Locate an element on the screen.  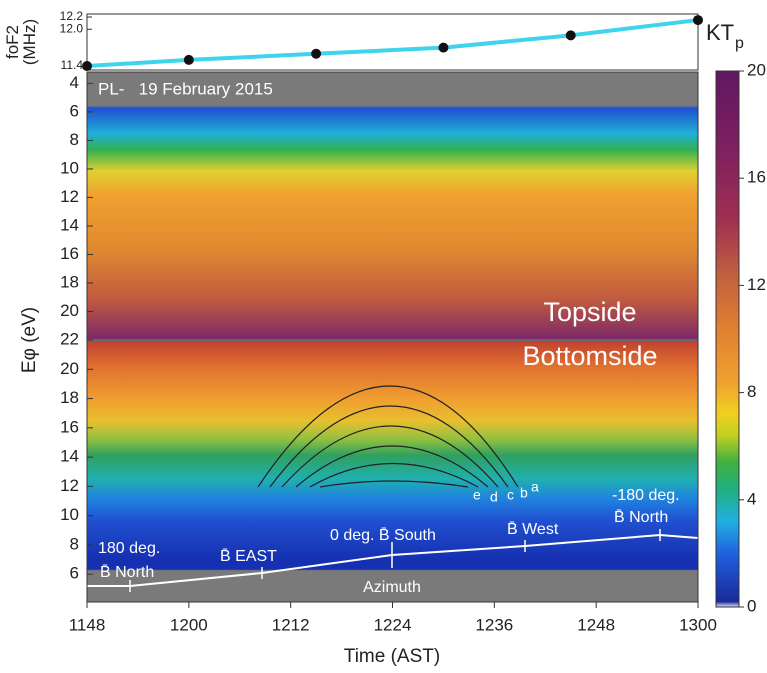
panel-label: Bottomside is located at coordinates (589, 356).